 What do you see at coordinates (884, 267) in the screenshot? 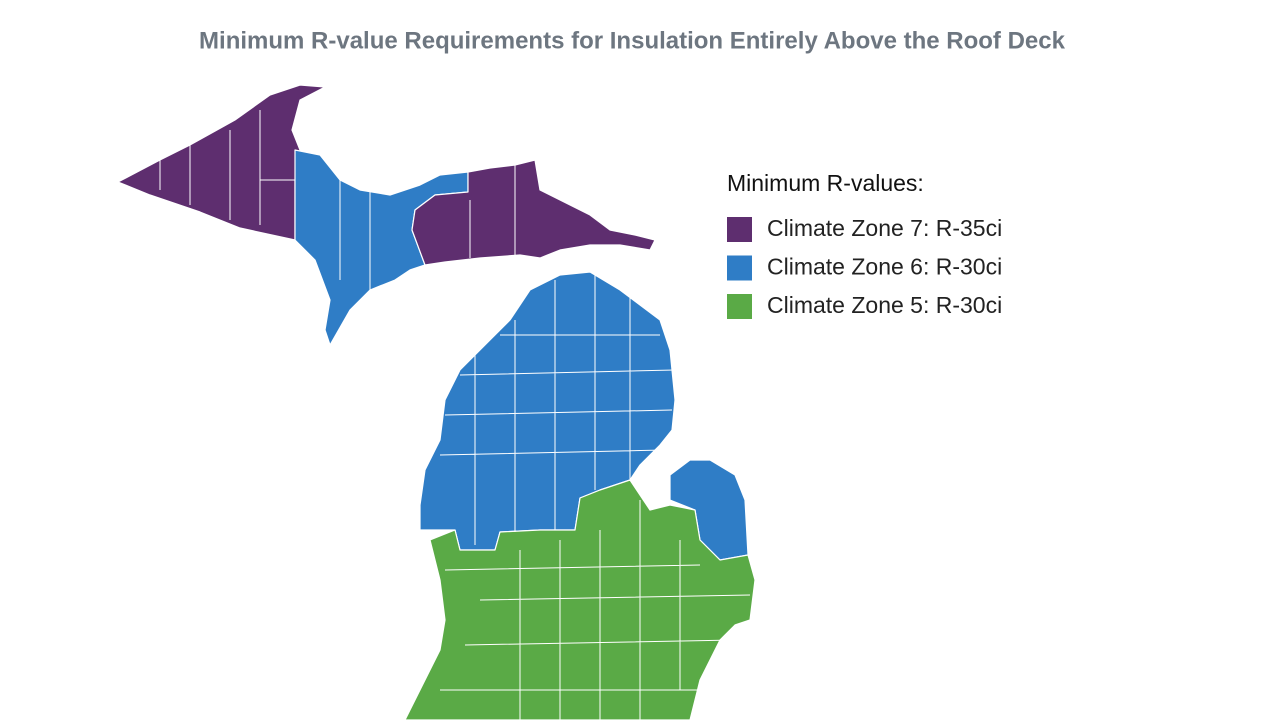
I see `legend-label: Climate Zone 6: R-30ci` at bounding box center [884, 267].